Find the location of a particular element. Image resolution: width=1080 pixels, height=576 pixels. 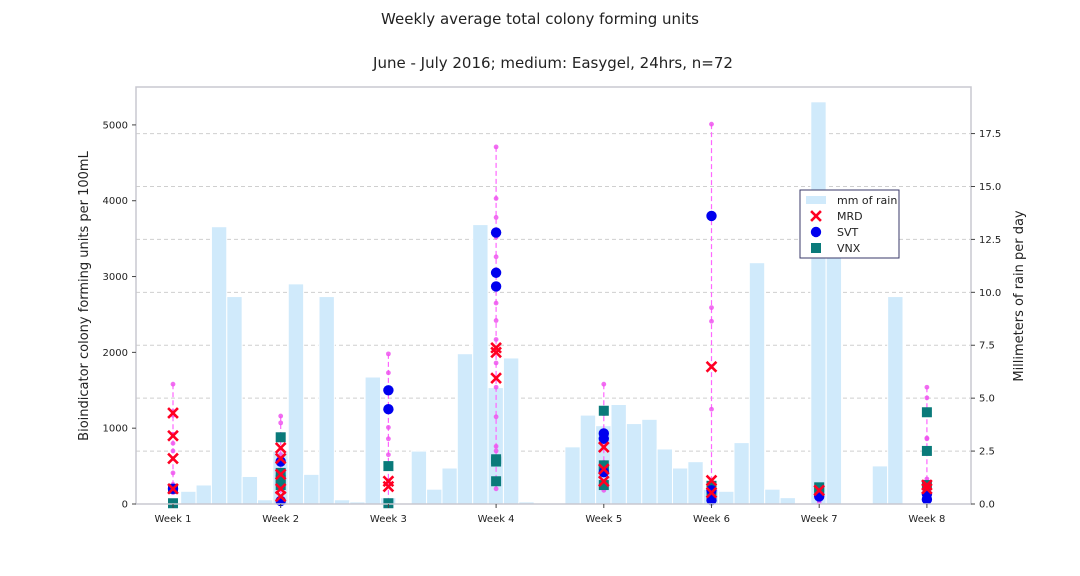

y-tick-label: 1000 is located at coordinates (115, 429).